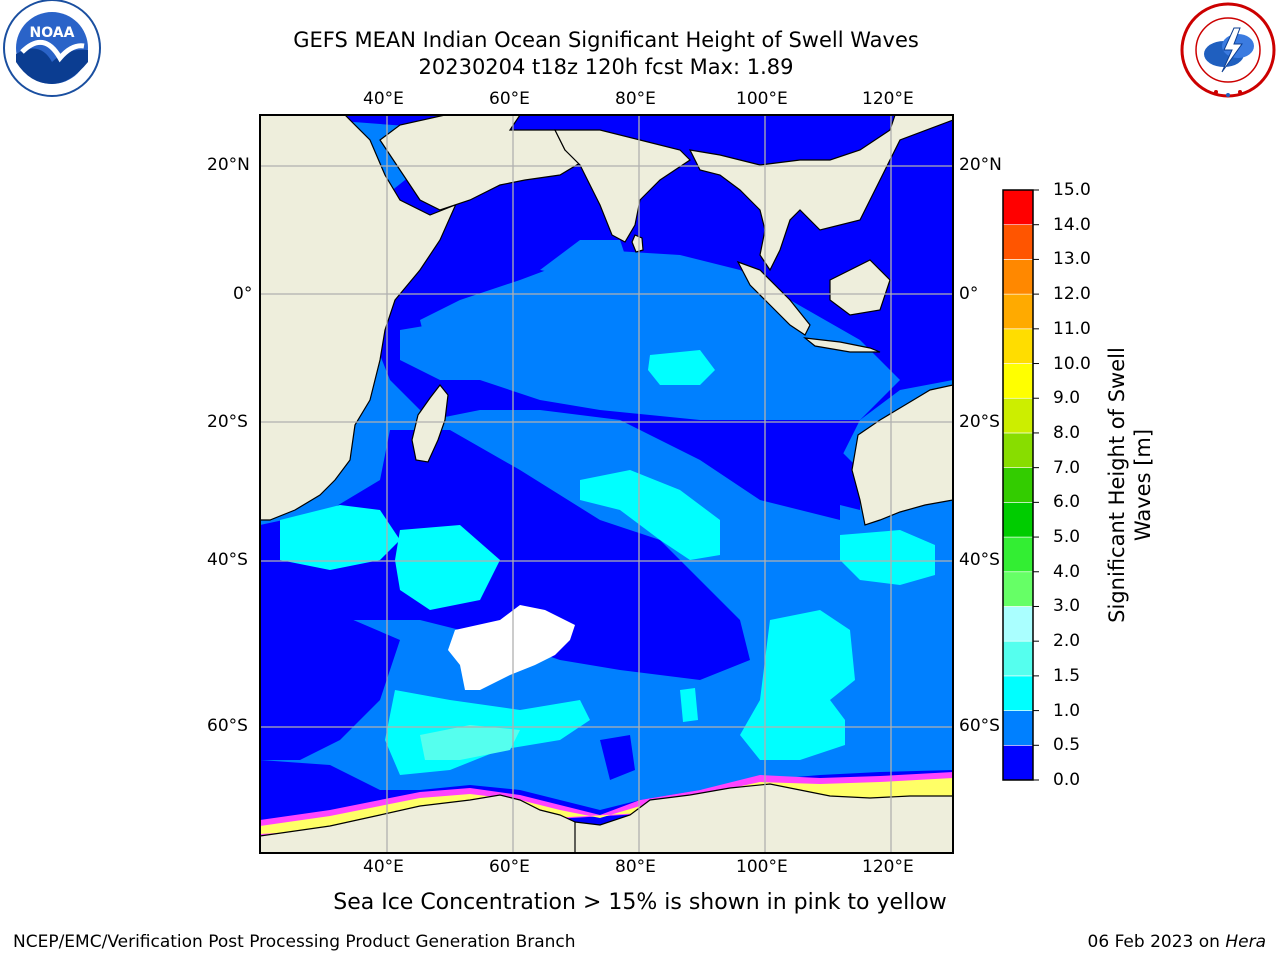 The image size is (1280, 960). I want to click on land-india, so click(622, 186).